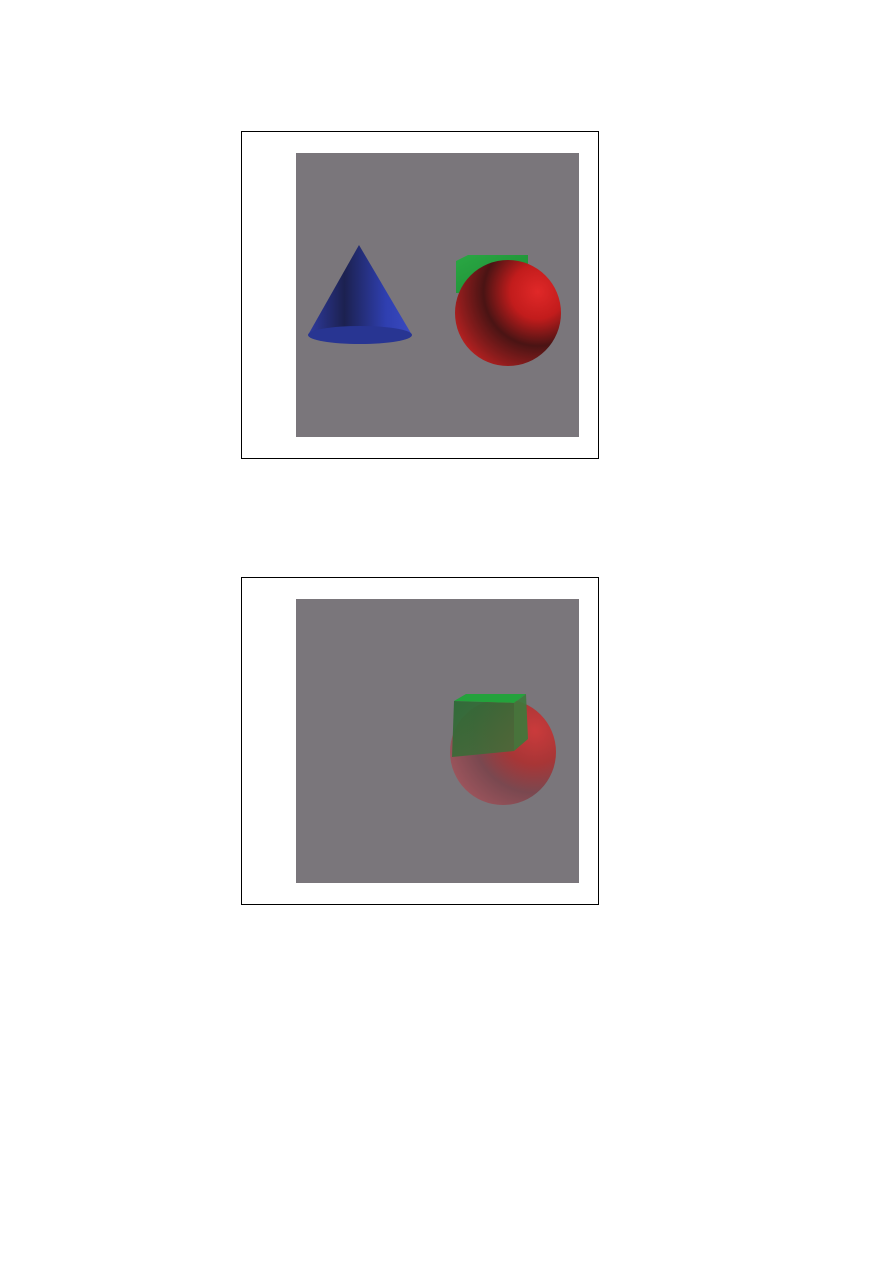  Describe the element at coordinates (360, 294) in the screenshot. I see `blue-cone` at that location.